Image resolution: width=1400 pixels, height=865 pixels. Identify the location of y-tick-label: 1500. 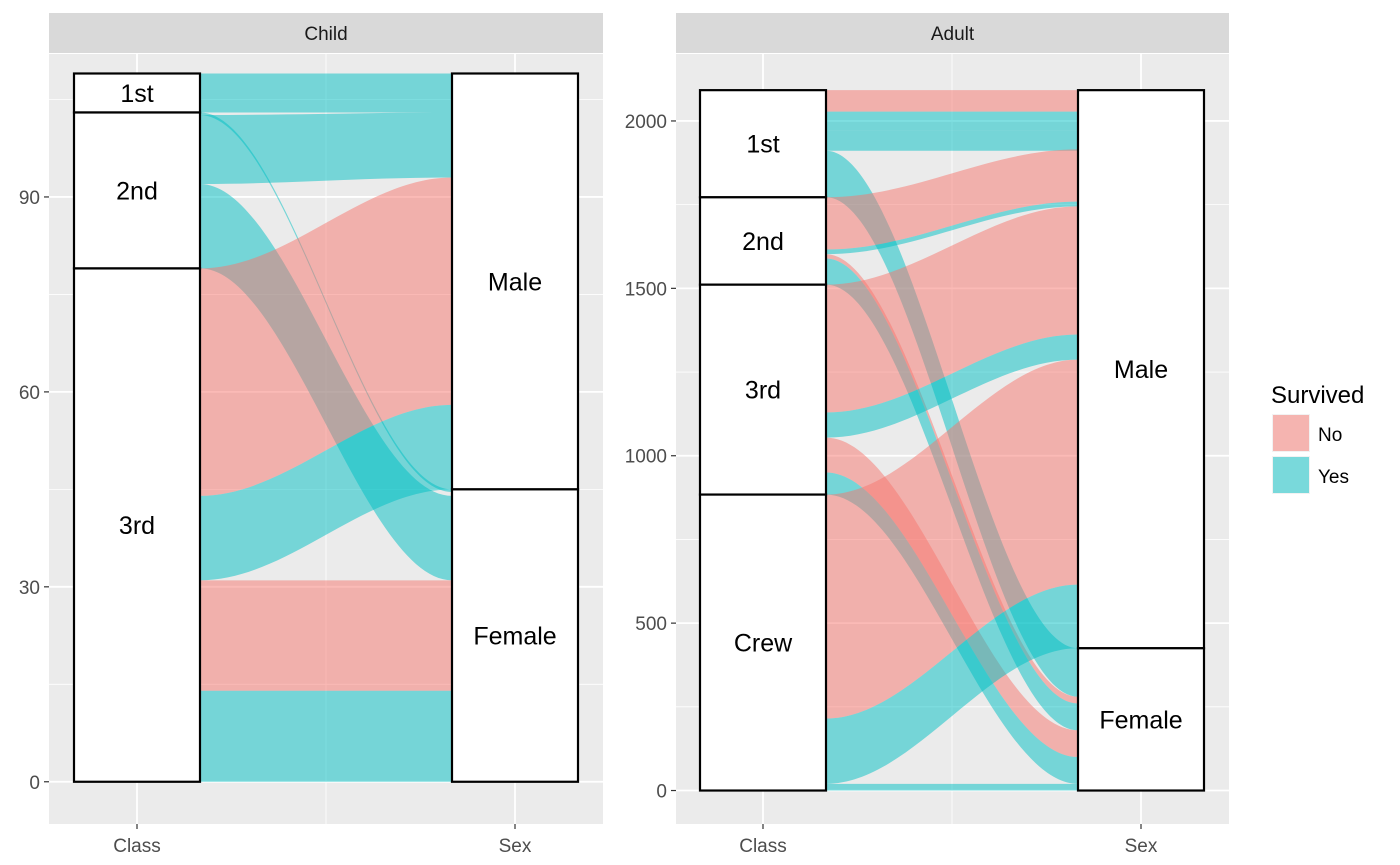
(646, 289).